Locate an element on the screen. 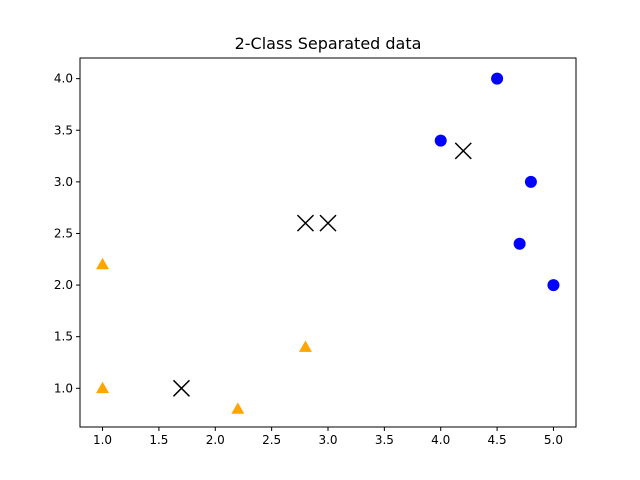  x-tick-label: 1.0 is located at coordinates (102, 440).